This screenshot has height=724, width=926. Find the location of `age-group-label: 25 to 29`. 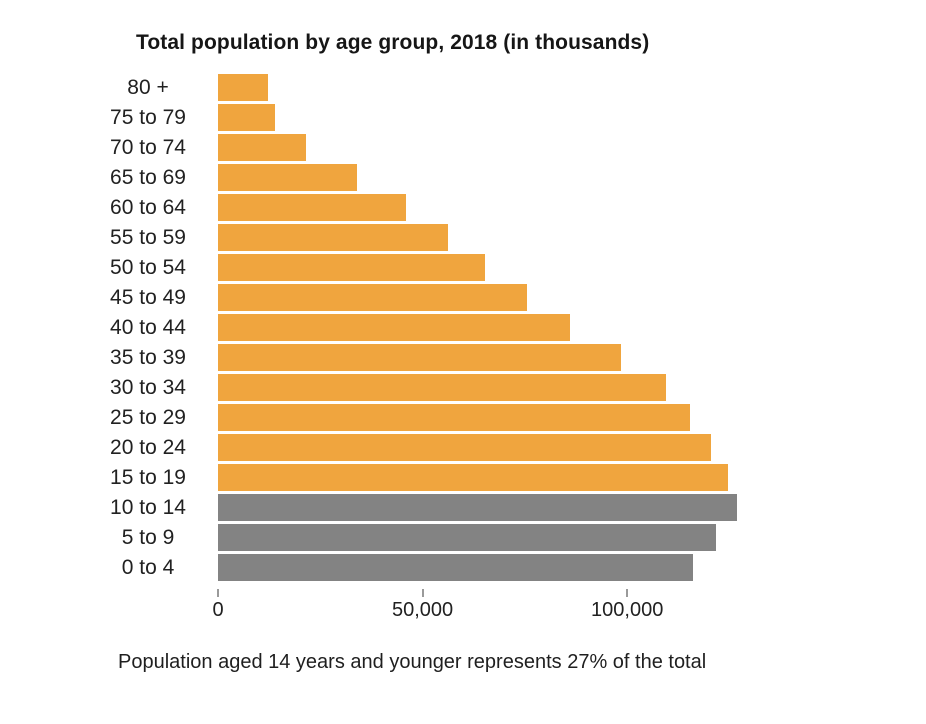

age-group-label: 25 to 29 is located at coordinates (148, 417).